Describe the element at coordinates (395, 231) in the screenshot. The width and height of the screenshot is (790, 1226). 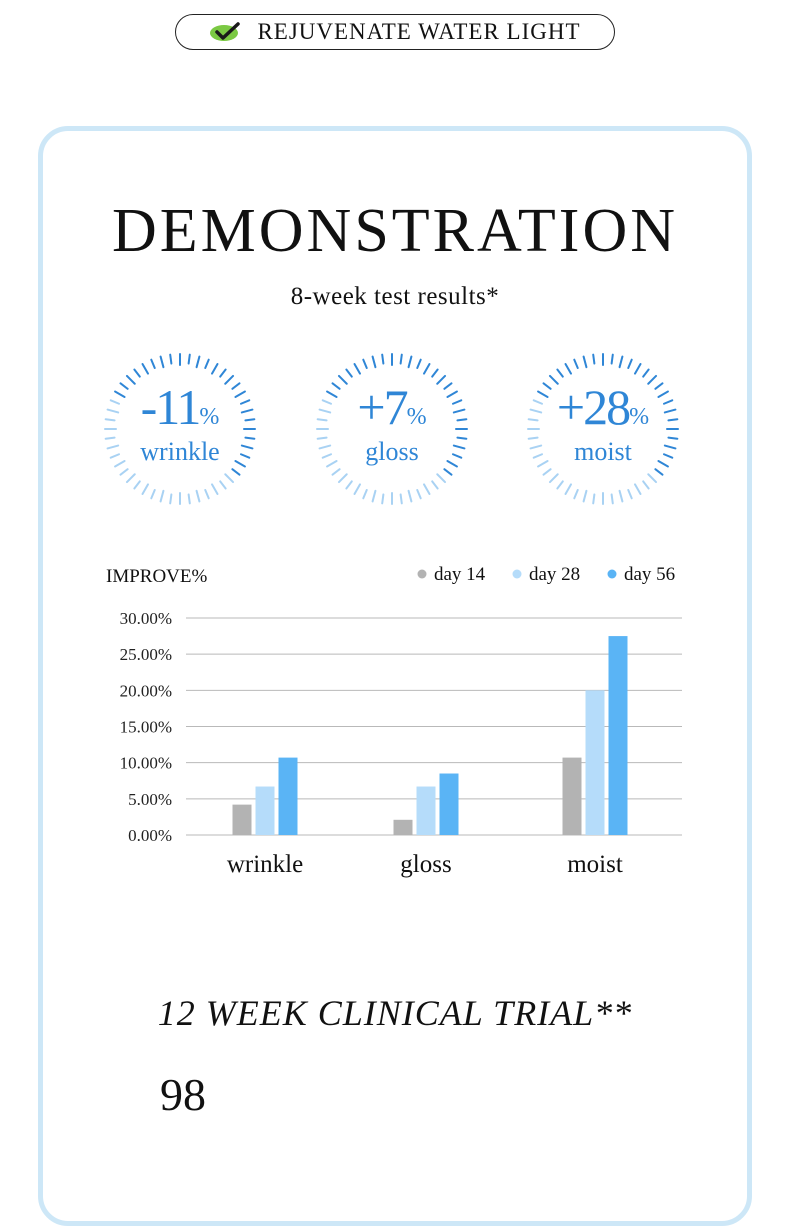
I see `page-title: DEMONSTRATION` at that location.